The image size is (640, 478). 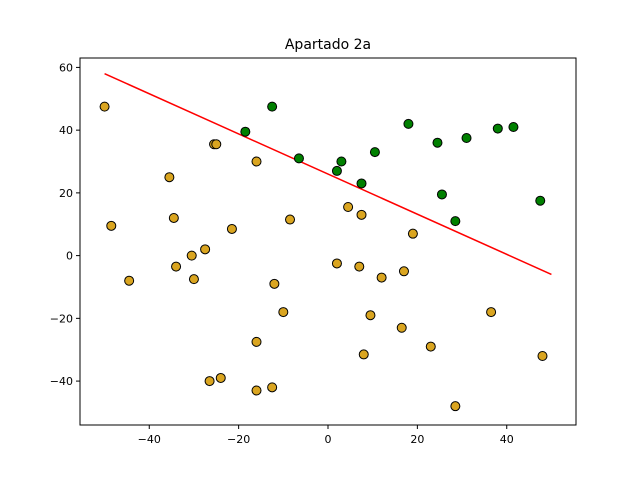 What do you see at coordinates (66, 130) in the screenshot?
I see `y-tick-label: 40` at bounding box center [66, 130].